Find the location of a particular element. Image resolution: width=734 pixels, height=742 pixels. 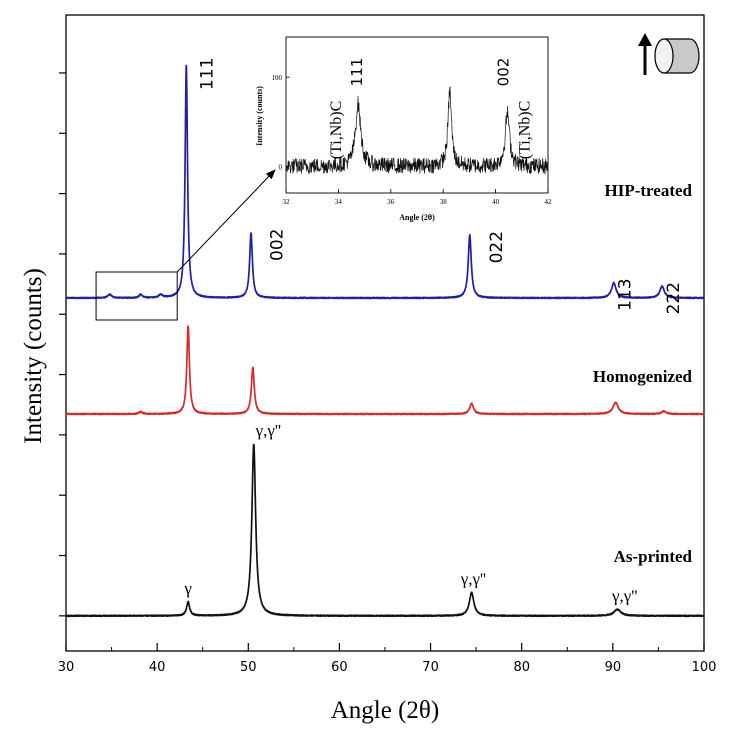

x-tick-label: 50 is located at coordinates (248, 667).